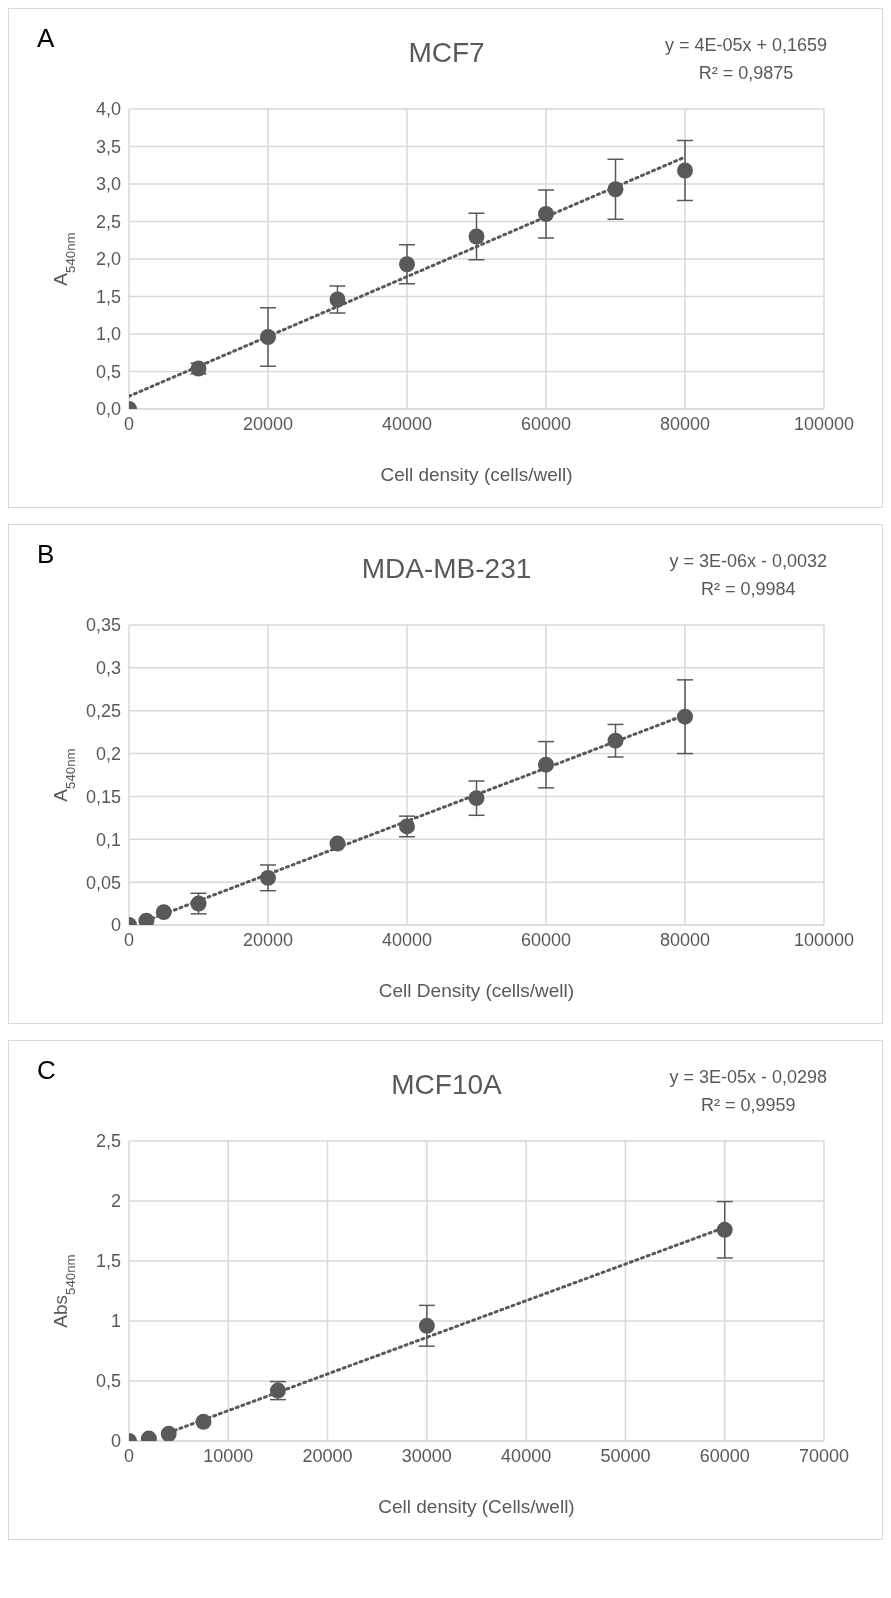 This screenshot has width=891, height=1598. I want to click on x-axis-title: Cell density (Cells/well), so click(476, 1506).